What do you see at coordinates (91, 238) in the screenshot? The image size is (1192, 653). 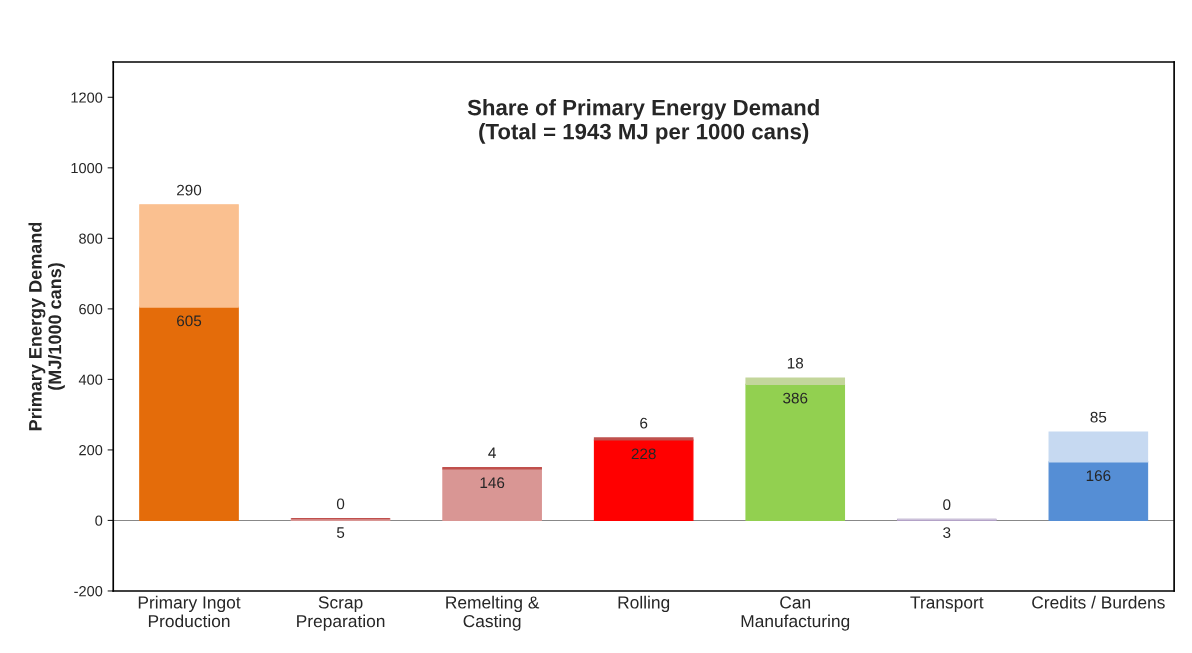 I see `y-tick-label: 800` at bounding box center [91, 238].